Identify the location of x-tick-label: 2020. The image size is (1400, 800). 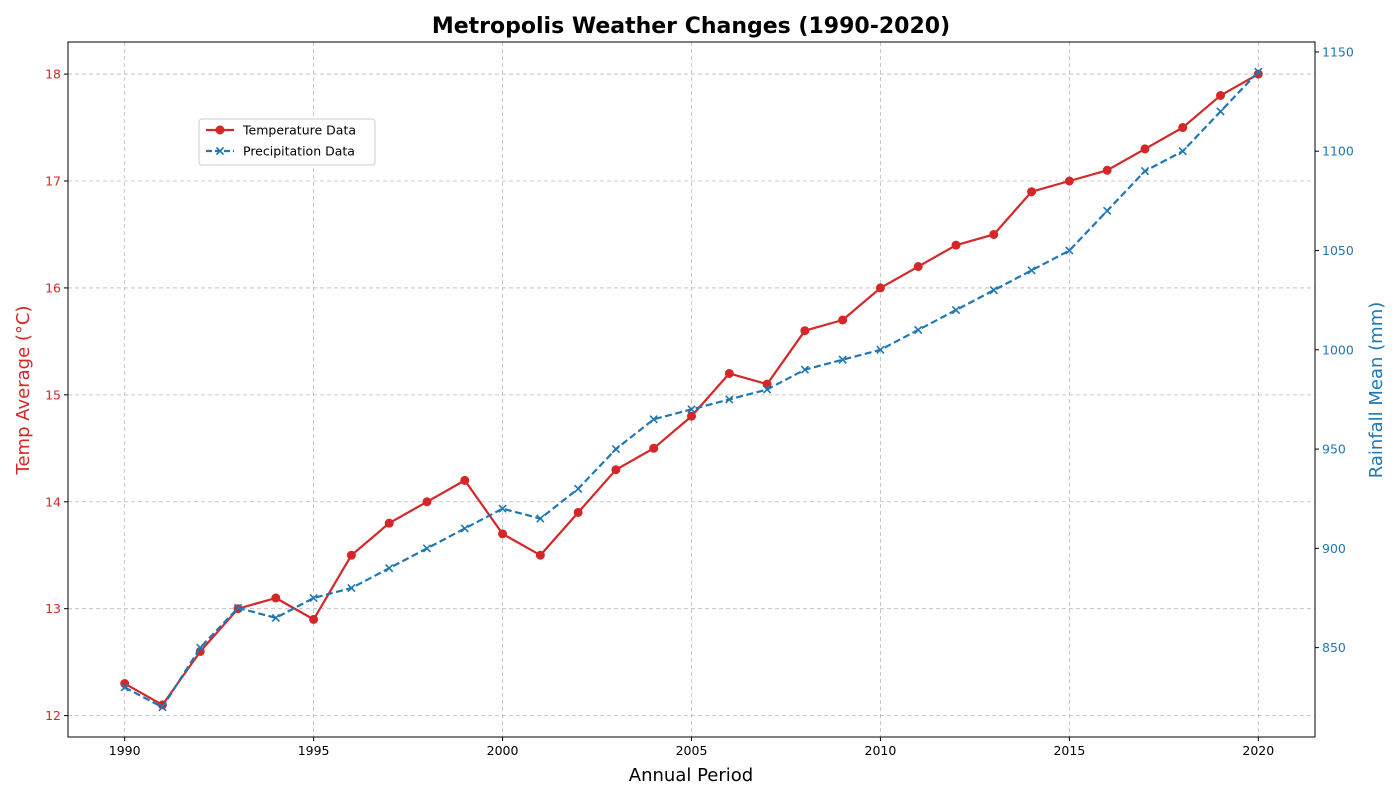
(1258, 750).